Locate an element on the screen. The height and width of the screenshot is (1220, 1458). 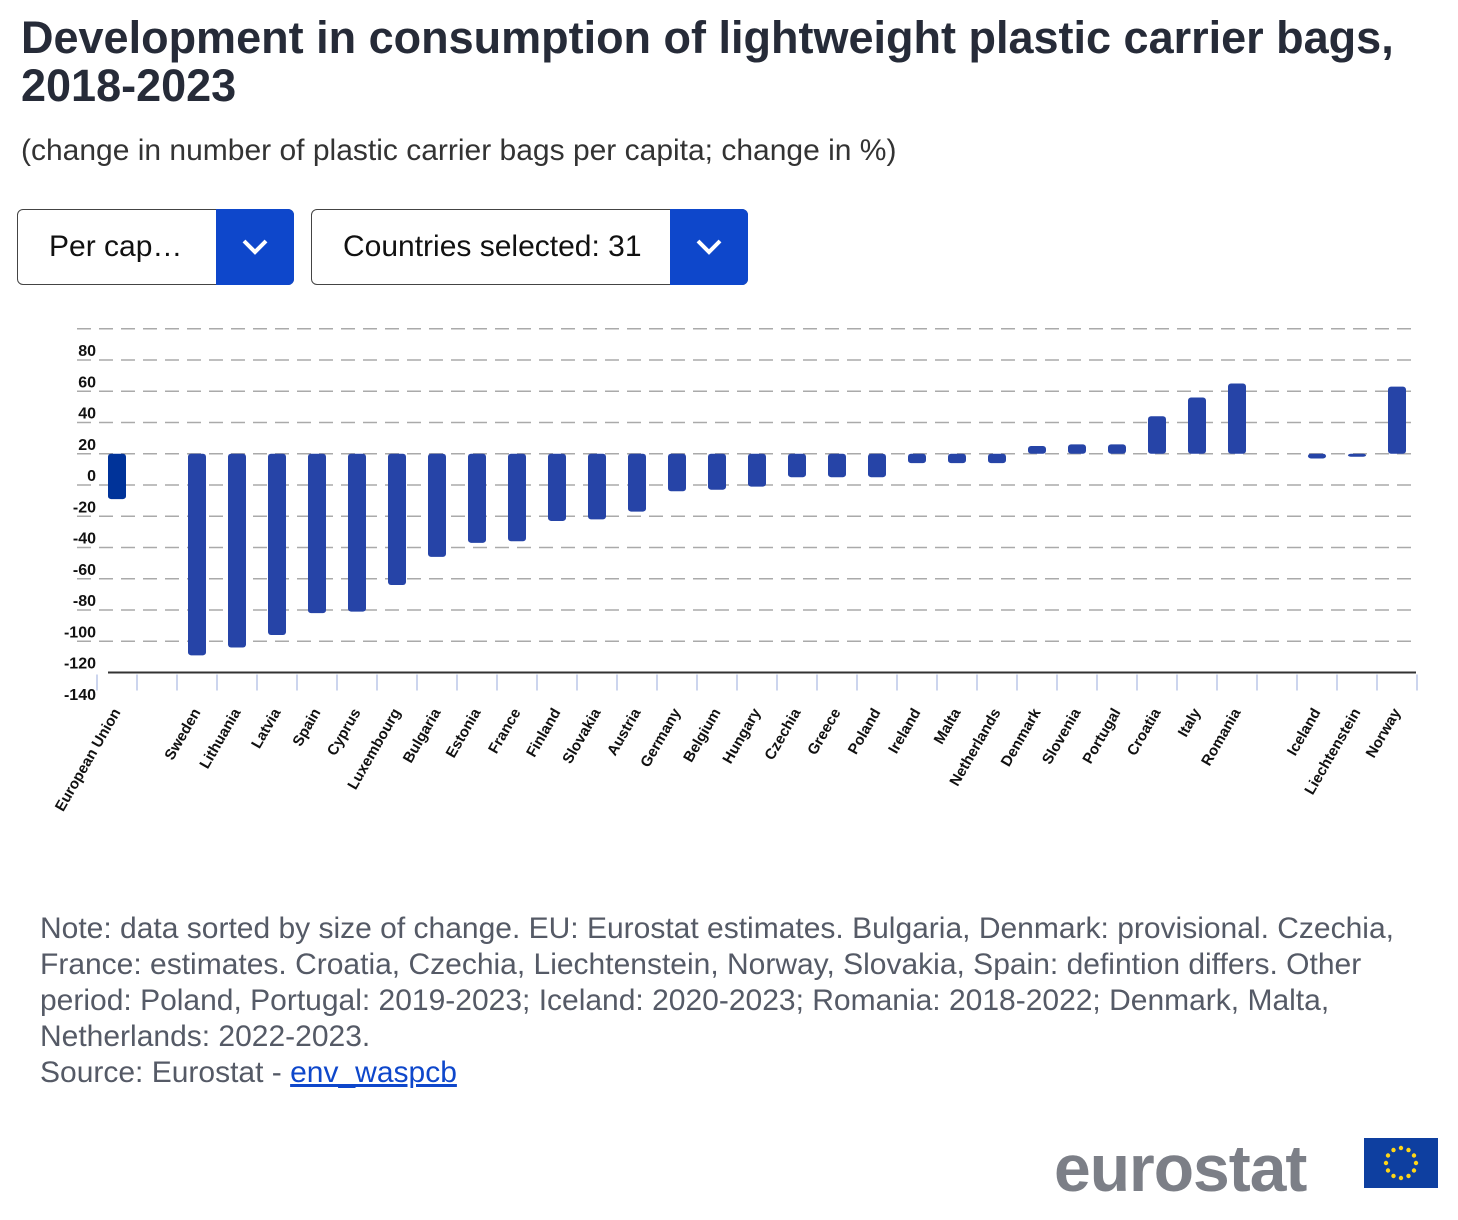
bar-romania is located at coordinates (1237, 418).